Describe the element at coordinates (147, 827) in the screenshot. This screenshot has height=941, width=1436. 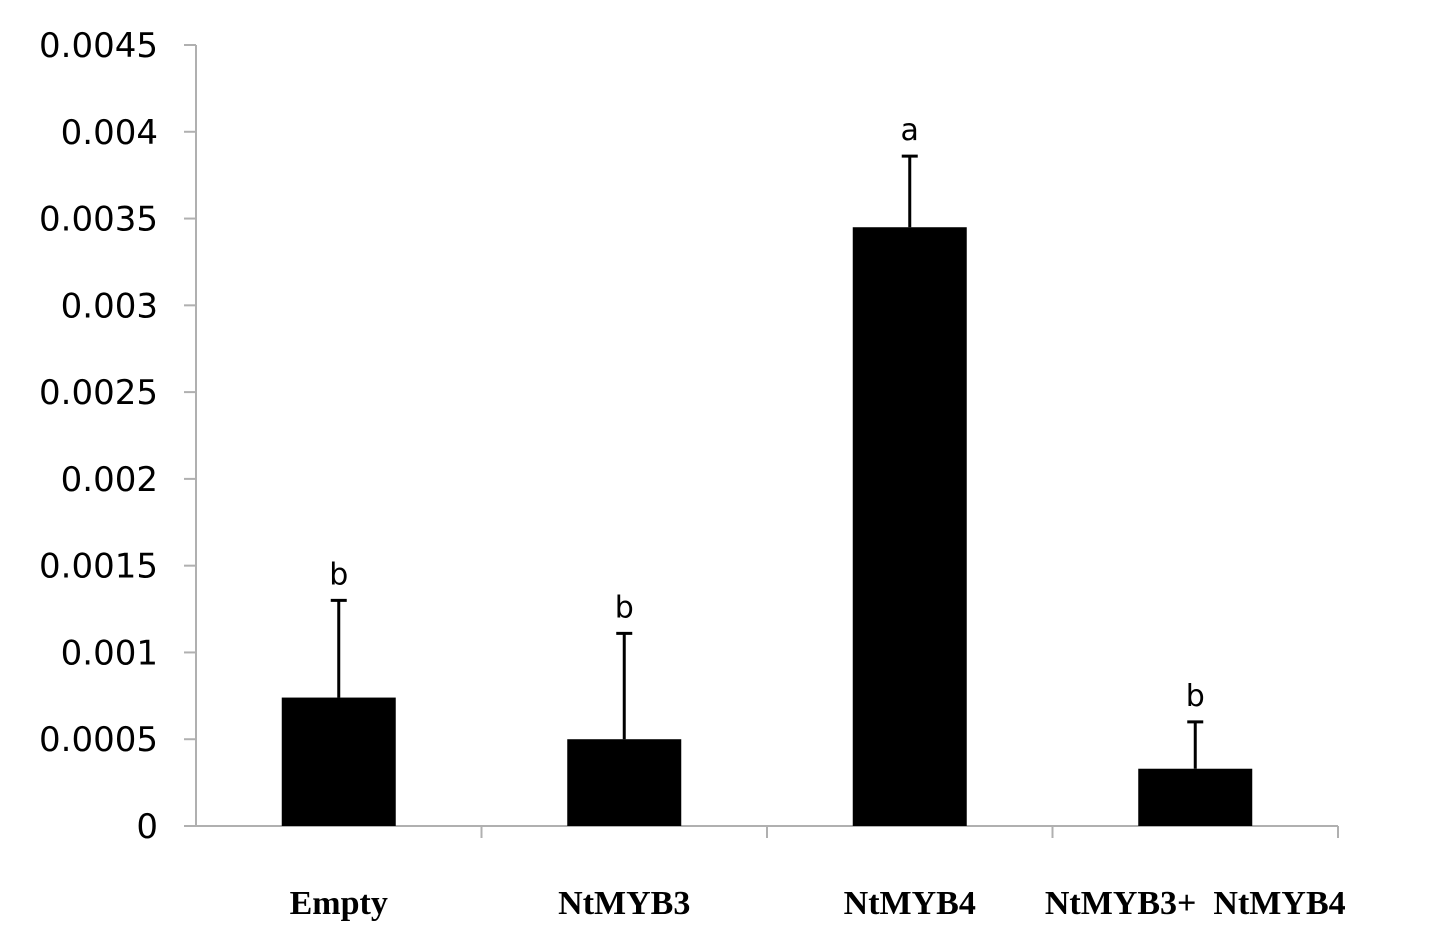
I see `y-tick-label: 0` at that location.